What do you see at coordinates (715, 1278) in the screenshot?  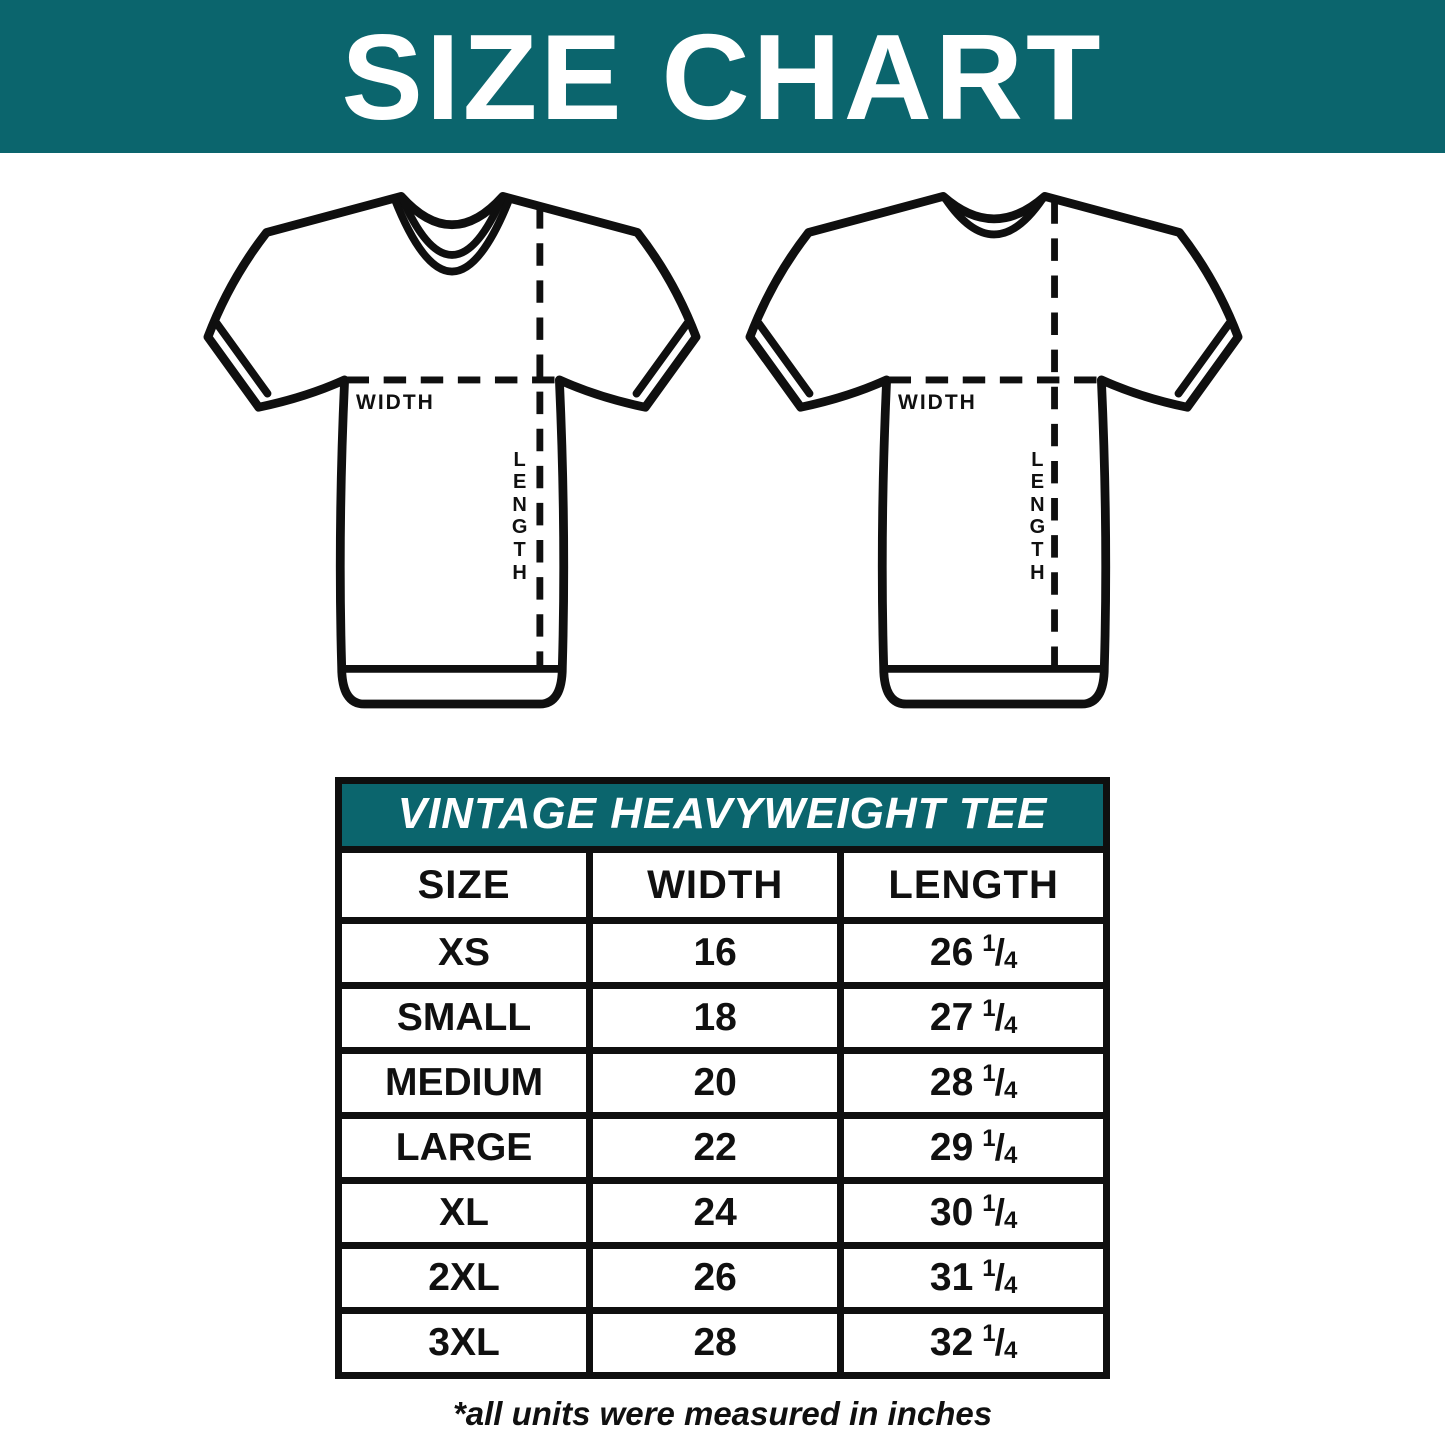 I see `width-cell: 26` at bounding box center [715, 1278].